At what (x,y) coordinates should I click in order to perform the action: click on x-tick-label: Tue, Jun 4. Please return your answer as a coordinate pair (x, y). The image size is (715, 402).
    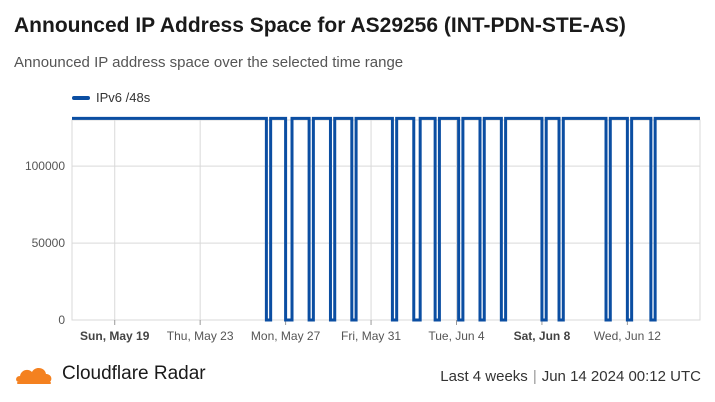
    Looking at the image, I should click on (456, 336).